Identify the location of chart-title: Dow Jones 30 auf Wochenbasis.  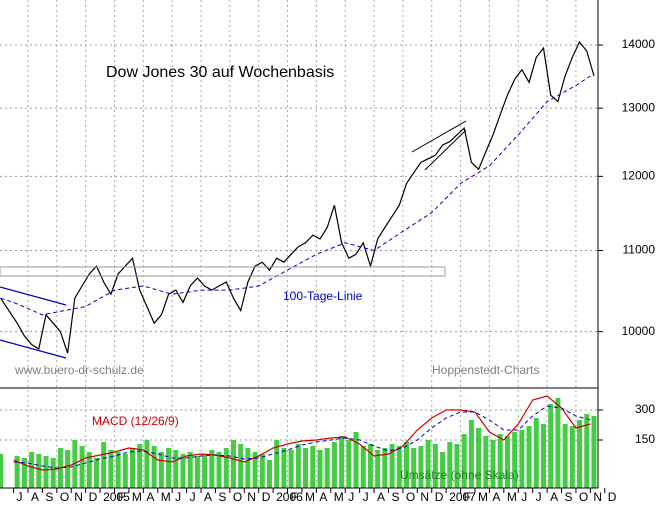
(220, 72).